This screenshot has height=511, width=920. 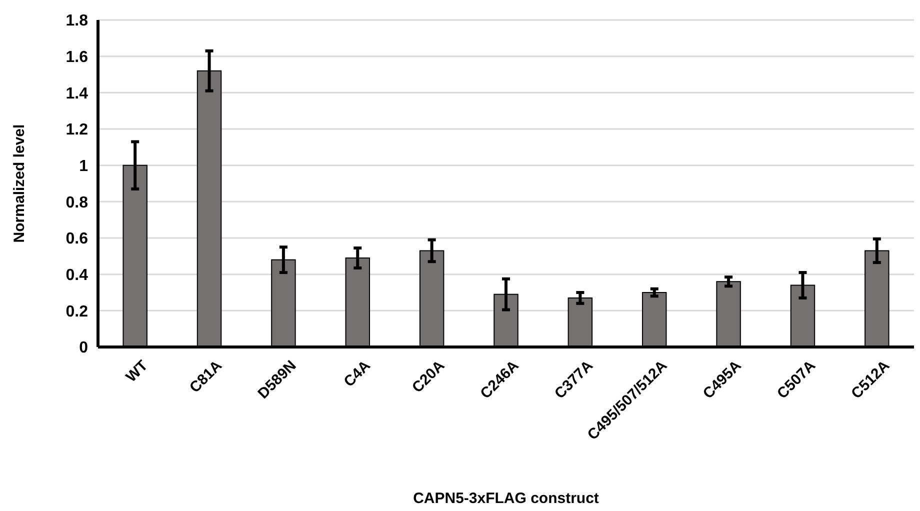 I want to click on y-tick-label: 0, so click(x=83, y=348).